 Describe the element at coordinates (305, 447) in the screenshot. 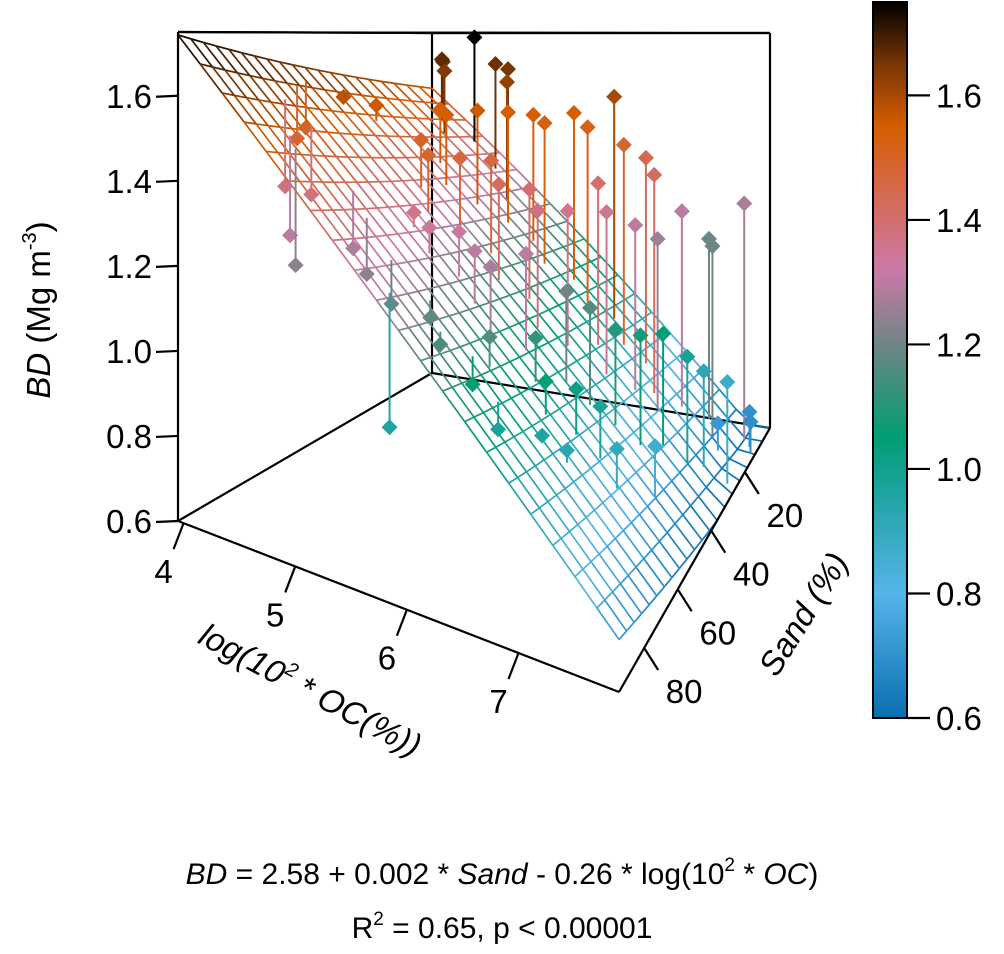

I see `box-edge-back-floor-left` at that location.